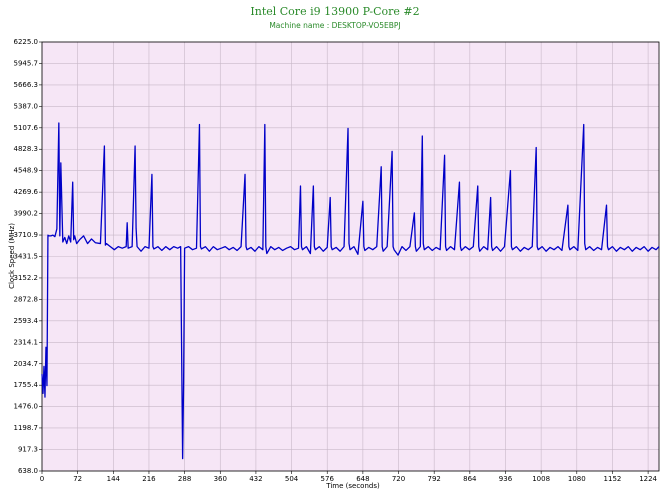 The width and height of the screenshot is (670, 503). Describe the element at coordinates (26, 149) in the screenshot. I see `y-tick-label: 4828.3` at that location.